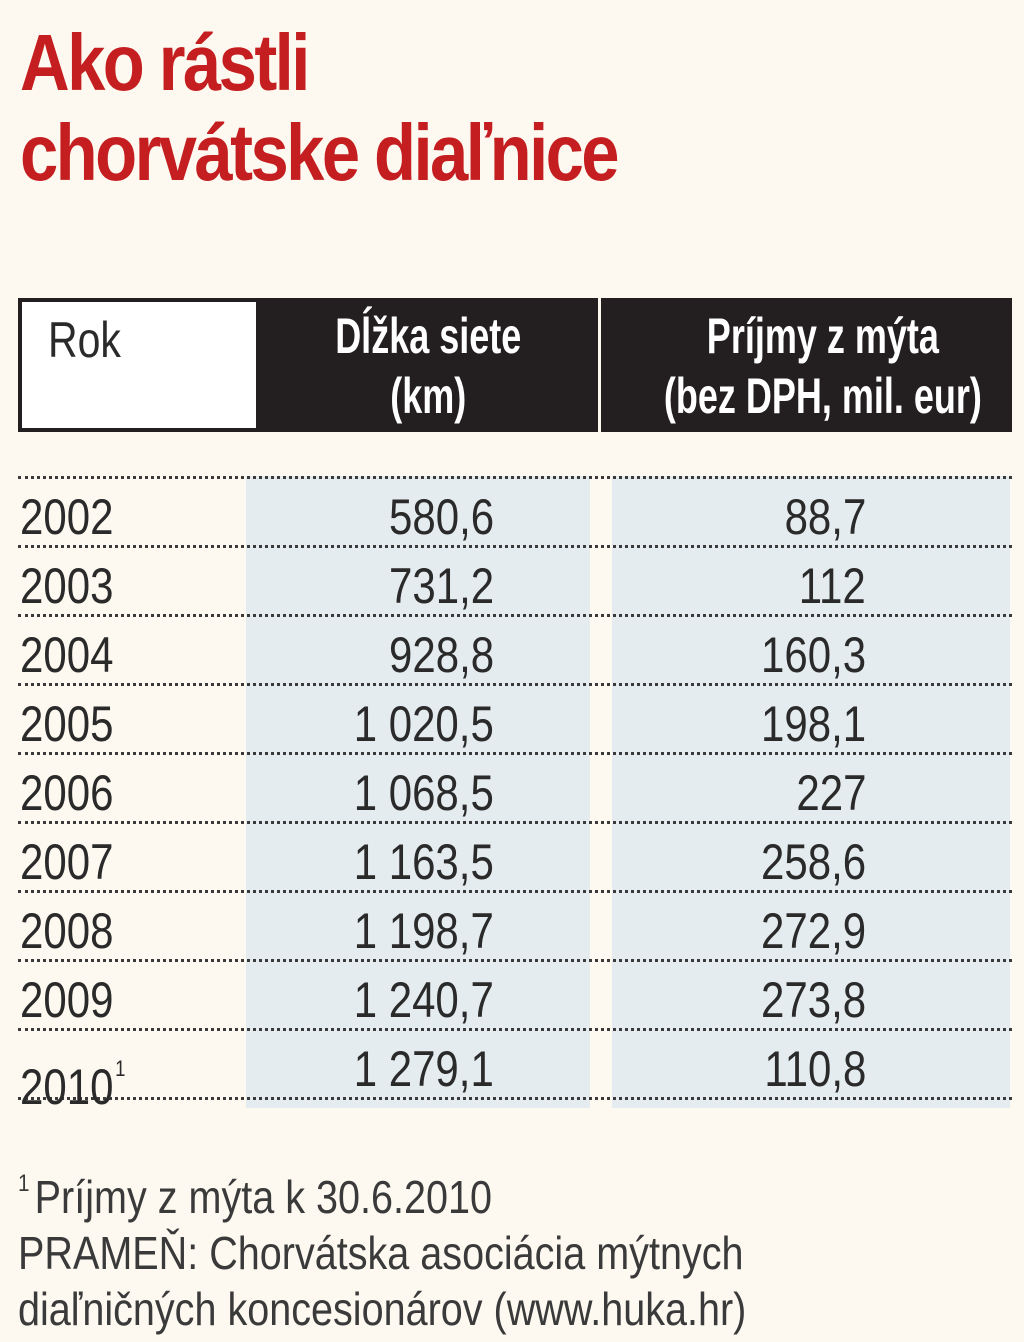  I want to click on footnote-note: 1 Príjmy z mýta k 30.6.2010, so click(443, 1190).